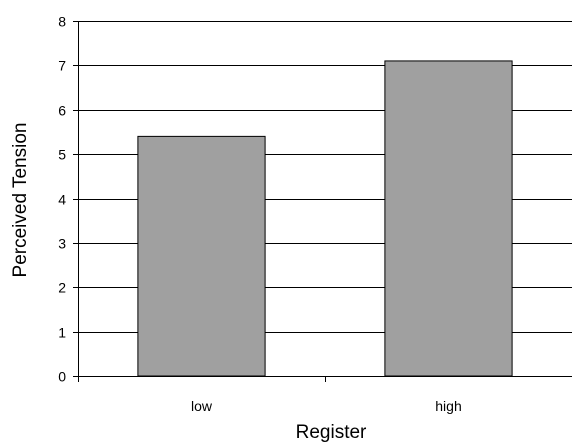  What do you see at coordinates (62, 288) in the screenshot?
I see `y-tick-label: 2` at bounding box center [62, 288].